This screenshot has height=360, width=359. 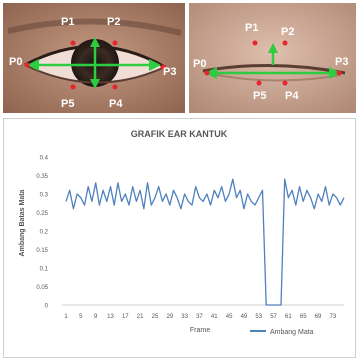 What do you see at coordinates (42, 214) in the screenshot?
I see `y-tick-label: 0.25` at bounding box center [42, 214].